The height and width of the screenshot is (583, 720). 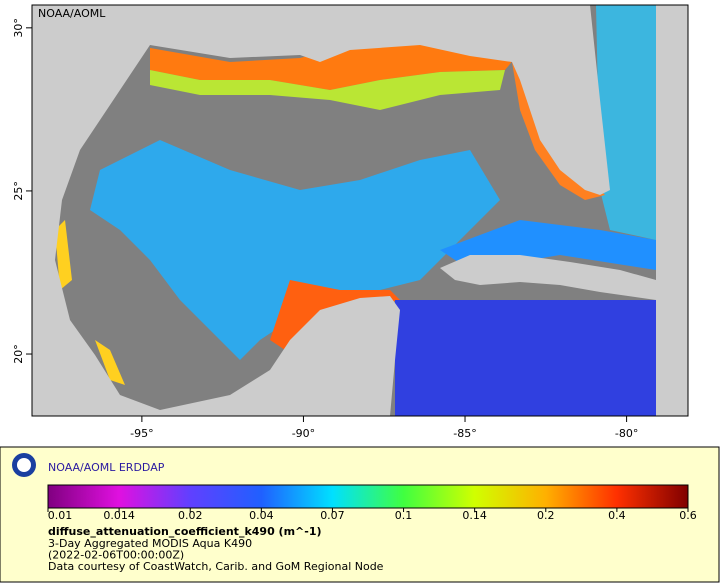 What do you see at coordinates (617, 515) in the screenshot?
I see `colorbar-tick-label: 0.4` at bounding box center [617, 515].